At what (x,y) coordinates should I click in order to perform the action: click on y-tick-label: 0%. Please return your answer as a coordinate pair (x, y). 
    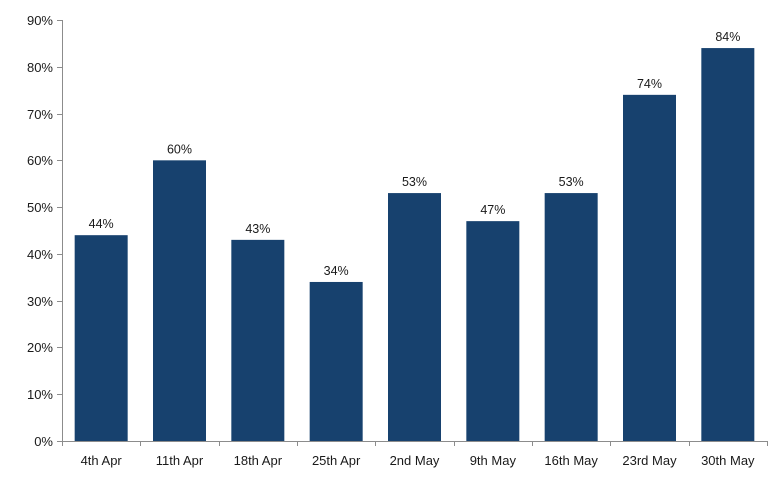
    Looking at the image, I should click on (43, 441).